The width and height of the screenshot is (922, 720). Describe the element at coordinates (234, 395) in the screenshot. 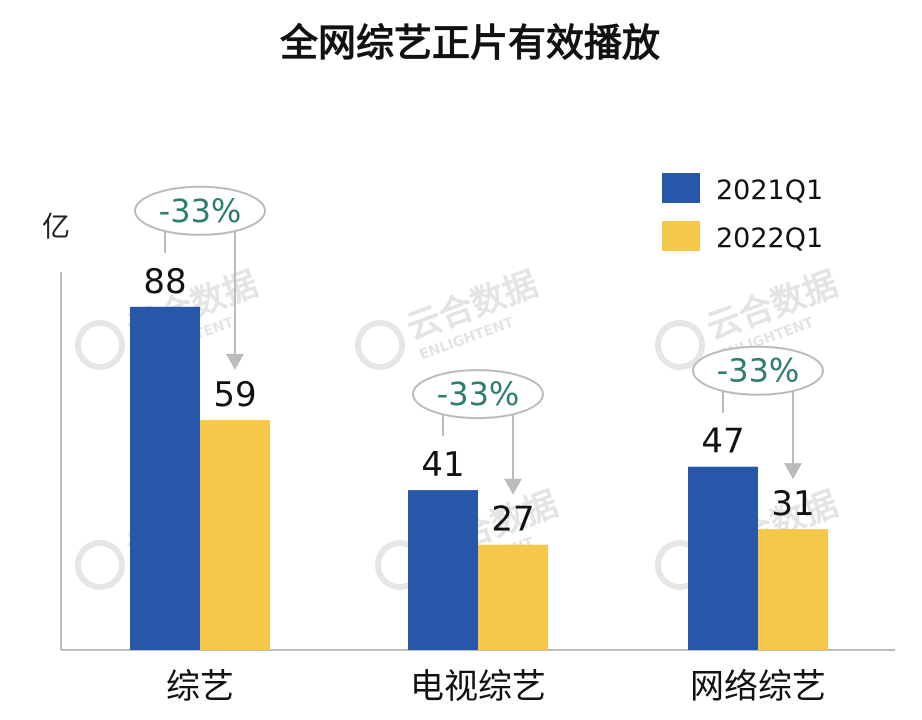

I see `data-label: 59` at that location.